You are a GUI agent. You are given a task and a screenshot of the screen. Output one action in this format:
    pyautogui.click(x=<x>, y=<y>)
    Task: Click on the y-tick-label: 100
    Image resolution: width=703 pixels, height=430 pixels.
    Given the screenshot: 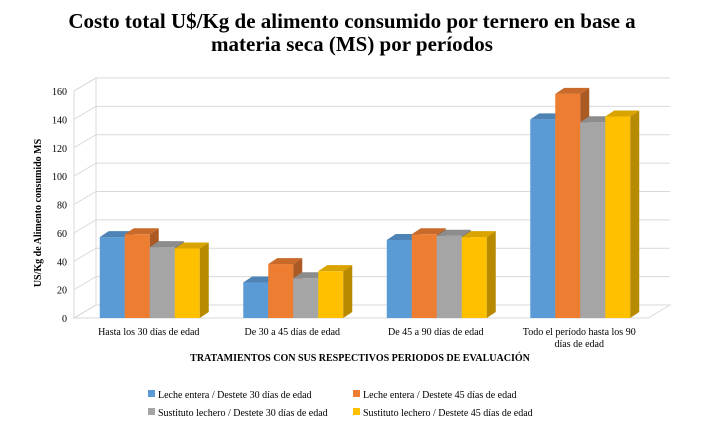 What is the action you would take?
    pyautogui.click(x=59, y=177)
    